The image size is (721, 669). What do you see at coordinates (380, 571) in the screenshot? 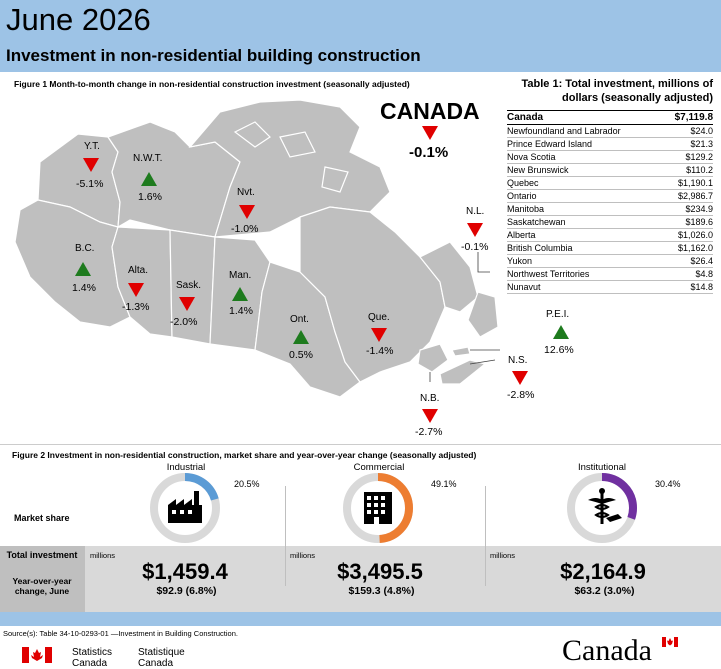
I see `total-commercial: $3,495.5` at bounding box center [380, 571].